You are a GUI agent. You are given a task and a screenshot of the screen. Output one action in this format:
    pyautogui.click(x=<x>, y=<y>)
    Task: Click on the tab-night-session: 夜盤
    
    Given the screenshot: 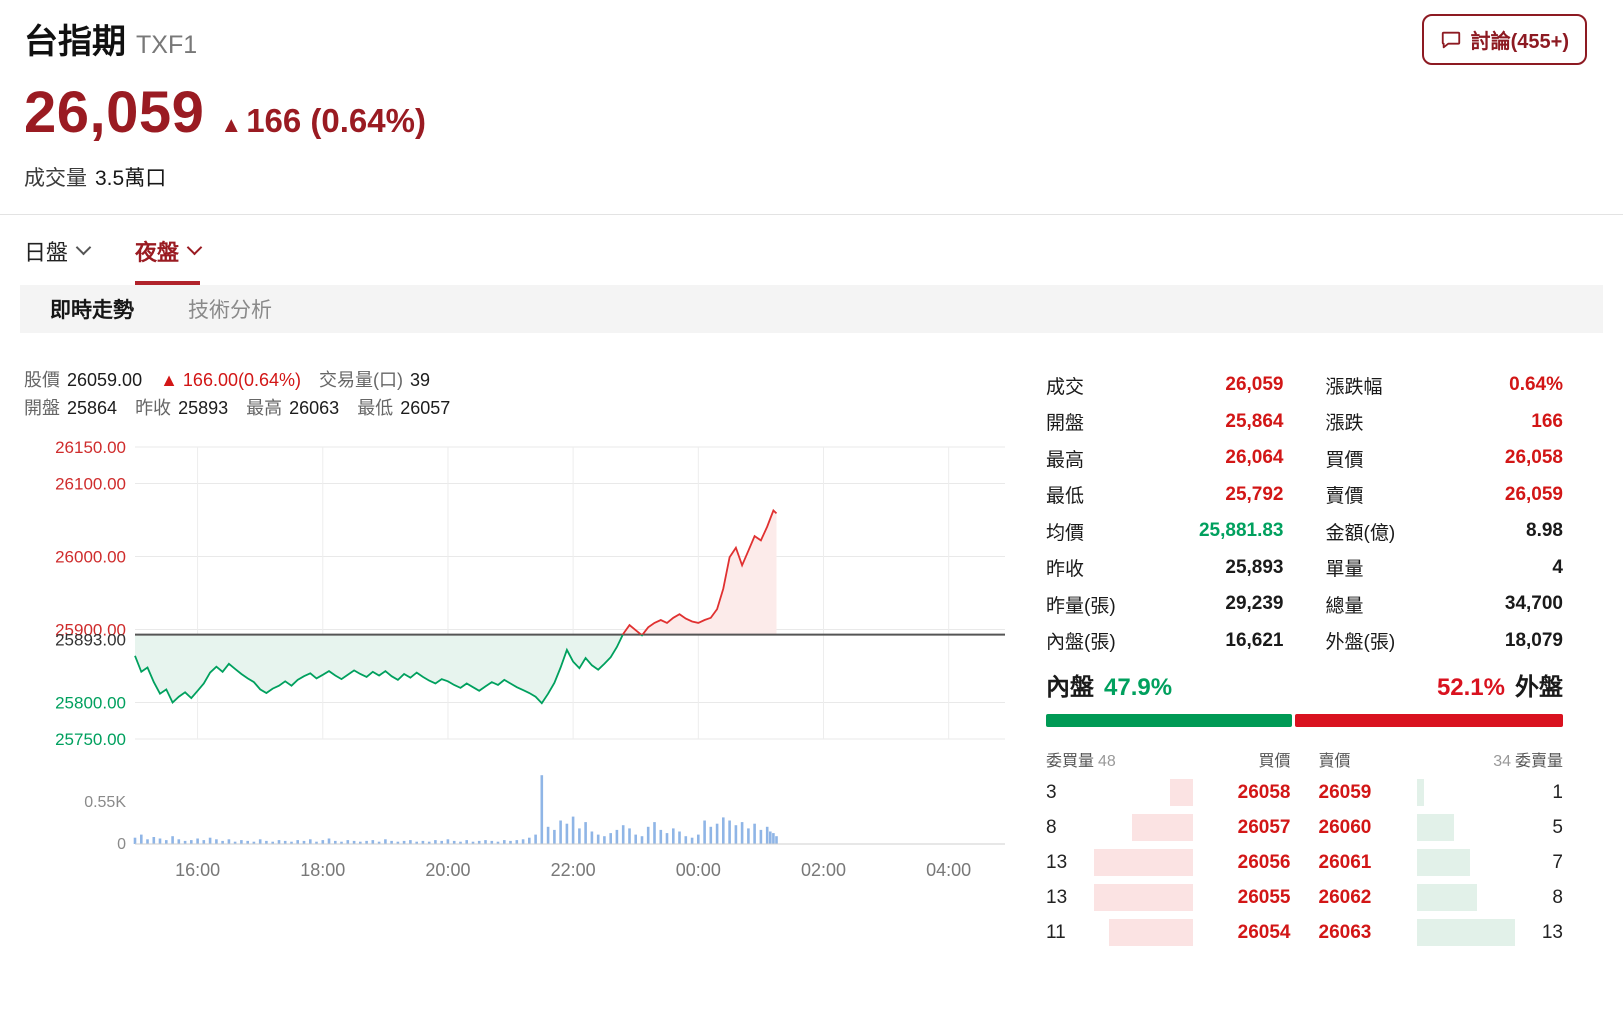 What is the action you would take?
    pyautogui.click(x=169, y=260)
    